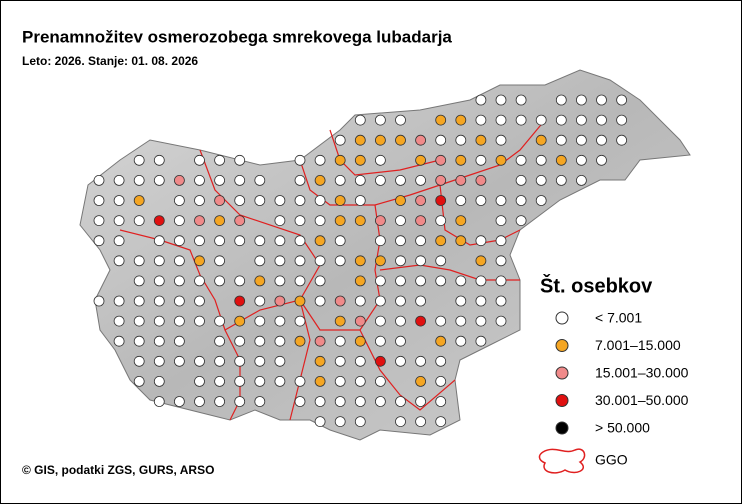 The width and height of the screenshot is (742, 504). I want to click on credit: © GIS, podatki ZGS, GURS, ARSO, so click(118, 470).